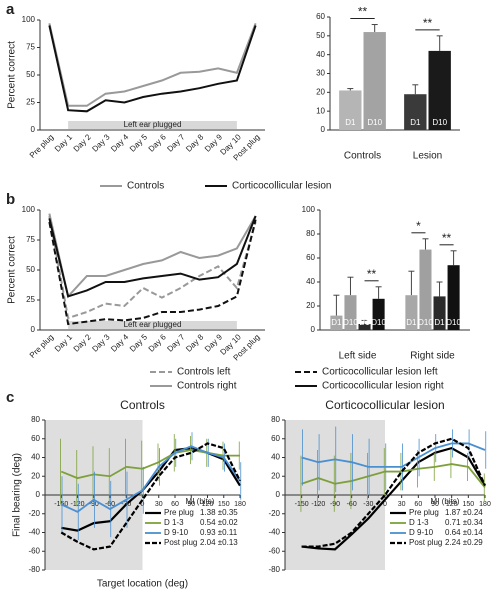  Describe the element at coordinates (153, 124) in the screenshot. I see `annotation: Left ear plugged` at that location.